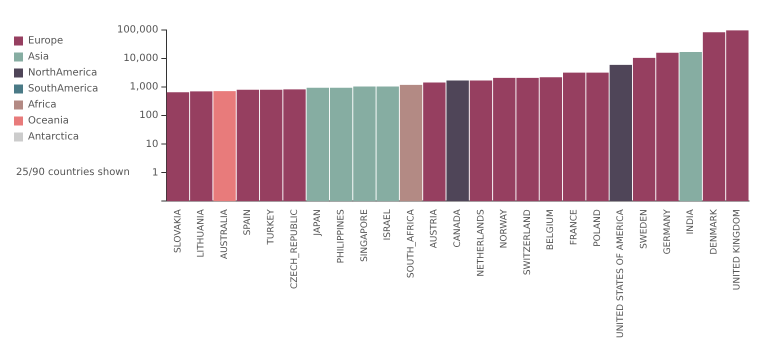 This screenshot has height=354, width=767. I want to click on x-tick-label: UNITED KINGDOM, so click(737, 249).